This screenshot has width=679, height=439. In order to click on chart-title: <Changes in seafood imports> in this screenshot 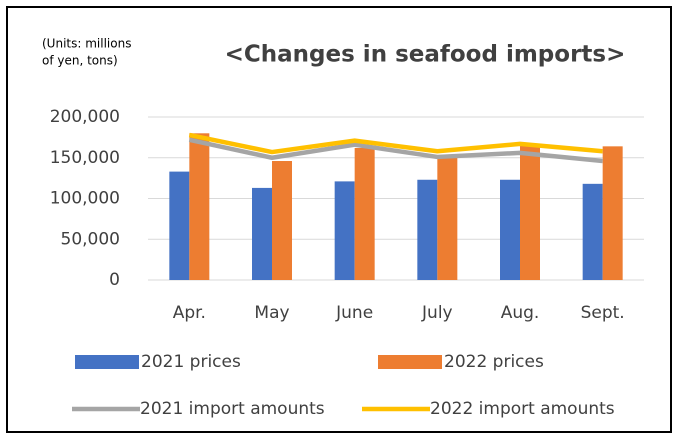, I will do `click(425, 55)`.